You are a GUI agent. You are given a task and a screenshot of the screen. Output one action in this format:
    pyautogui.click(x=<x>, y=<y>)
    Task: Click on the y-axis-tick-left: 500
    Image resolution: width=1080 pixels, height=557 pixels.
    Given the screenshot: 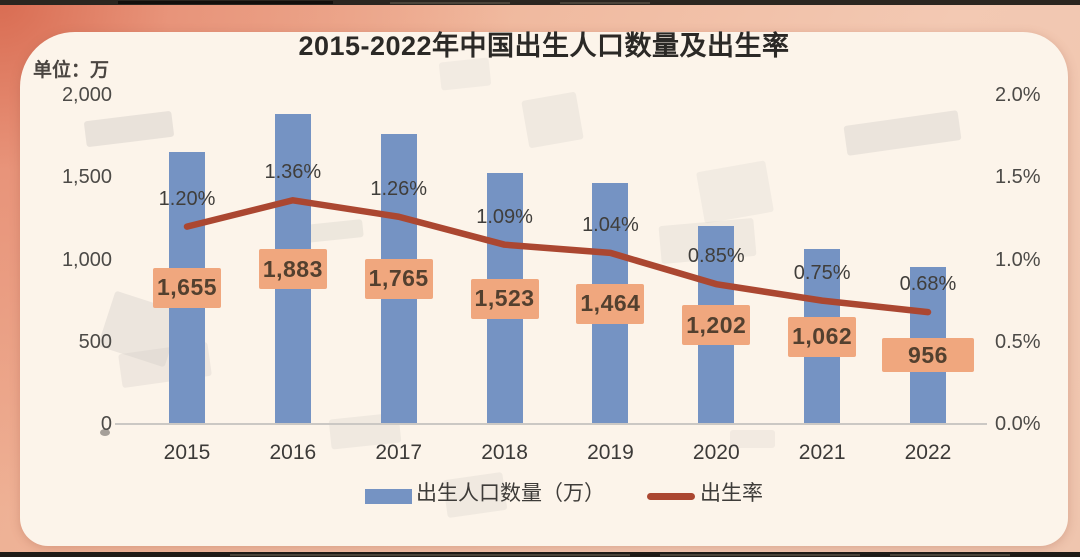 What is the action you would take?
    pyautogui.click(x=95, y=341)
    